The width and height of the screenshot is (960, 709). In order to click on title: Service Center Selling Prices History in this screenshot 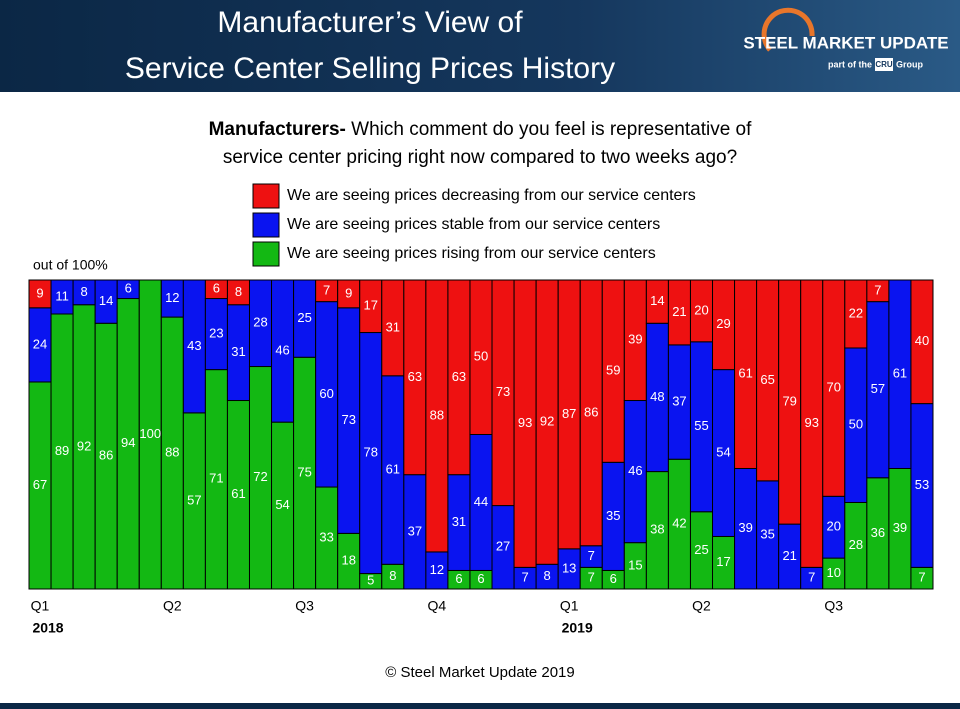, I will do `click(370, 68)`.